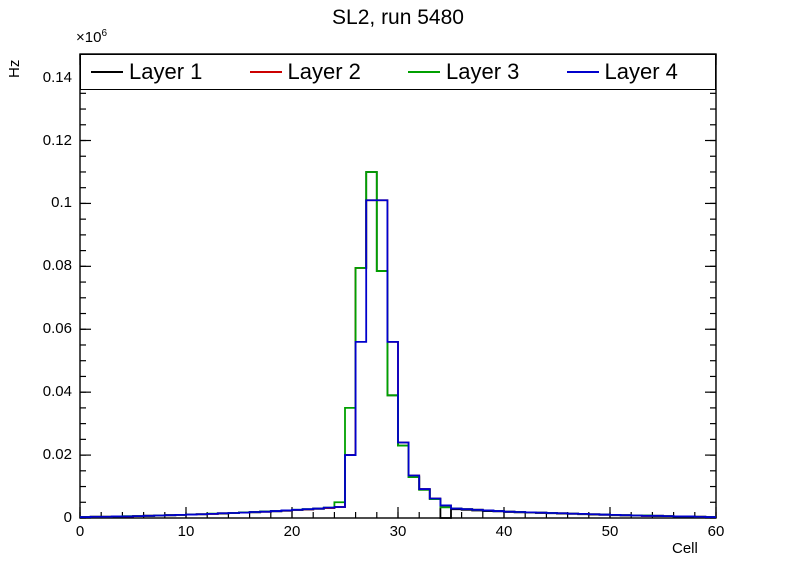 The width and height of the screenshot is (796, 572). What do you see at coordinates (104, 33) in the screenshot?
I see `y-axis-exponent-value: 6` at bounding box center [104, 33].